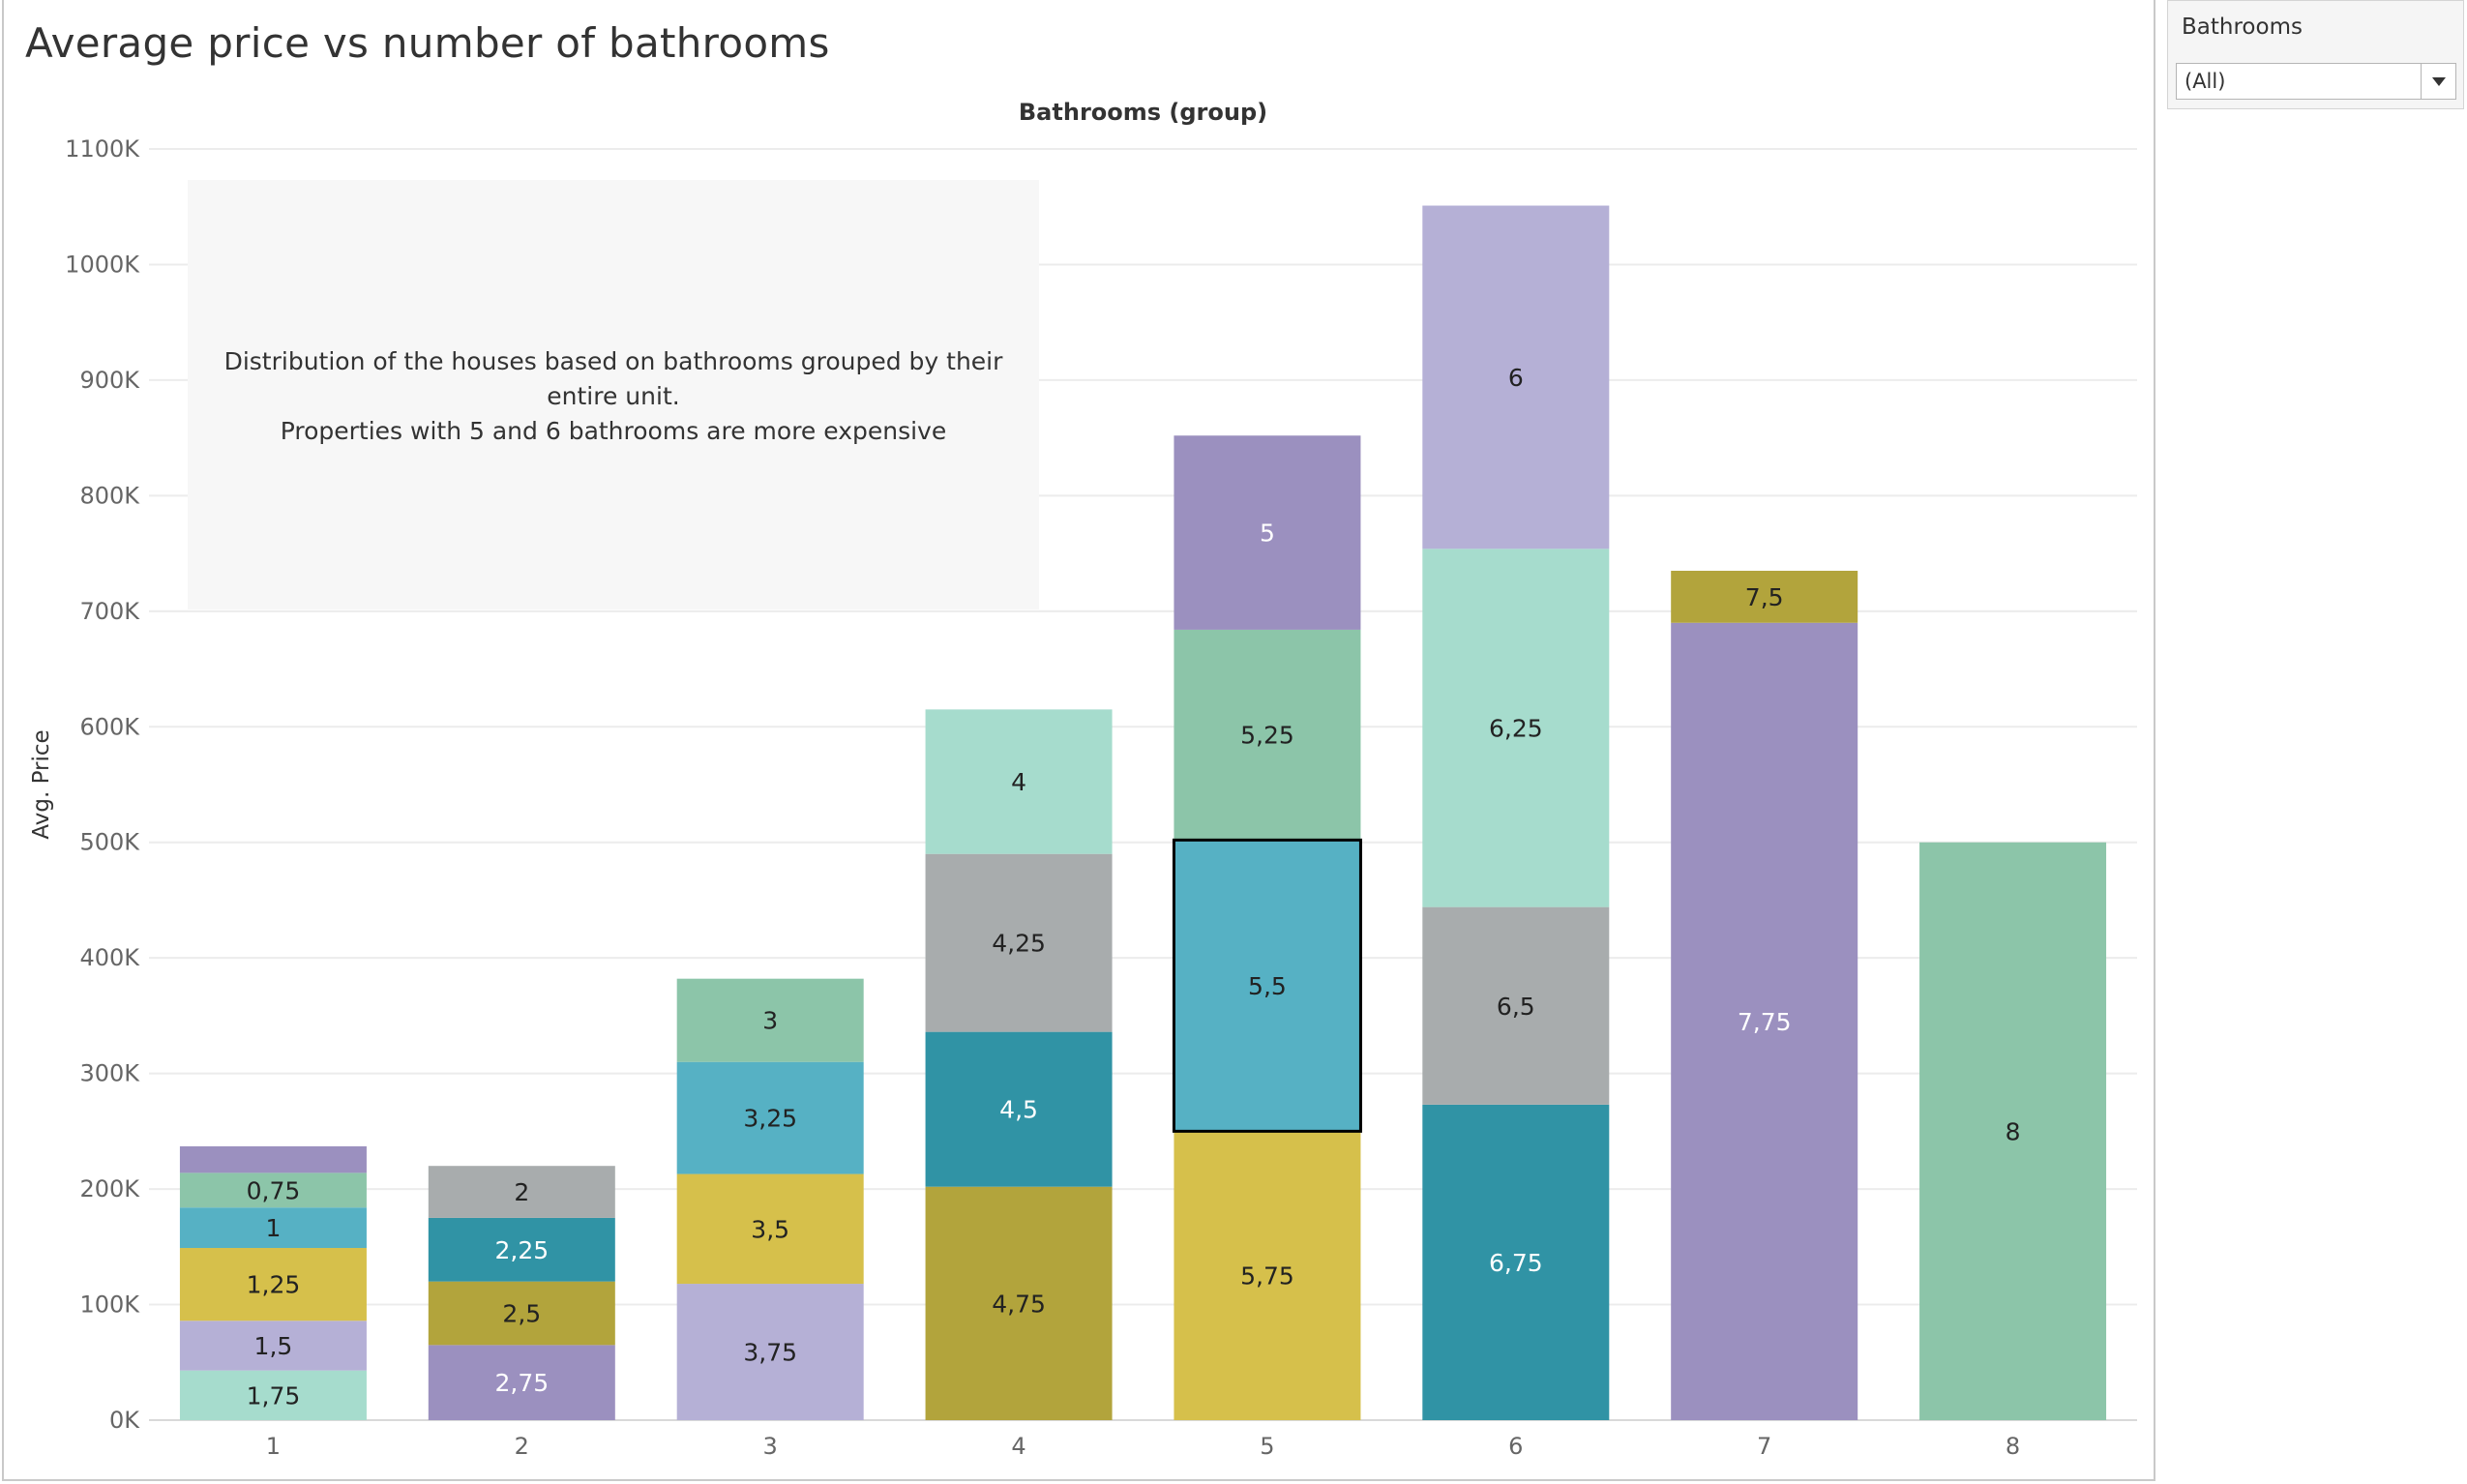 This screenshot has width=2467, height=1484. I want to click on y-tick-label: 1100K, so click(102, 149).